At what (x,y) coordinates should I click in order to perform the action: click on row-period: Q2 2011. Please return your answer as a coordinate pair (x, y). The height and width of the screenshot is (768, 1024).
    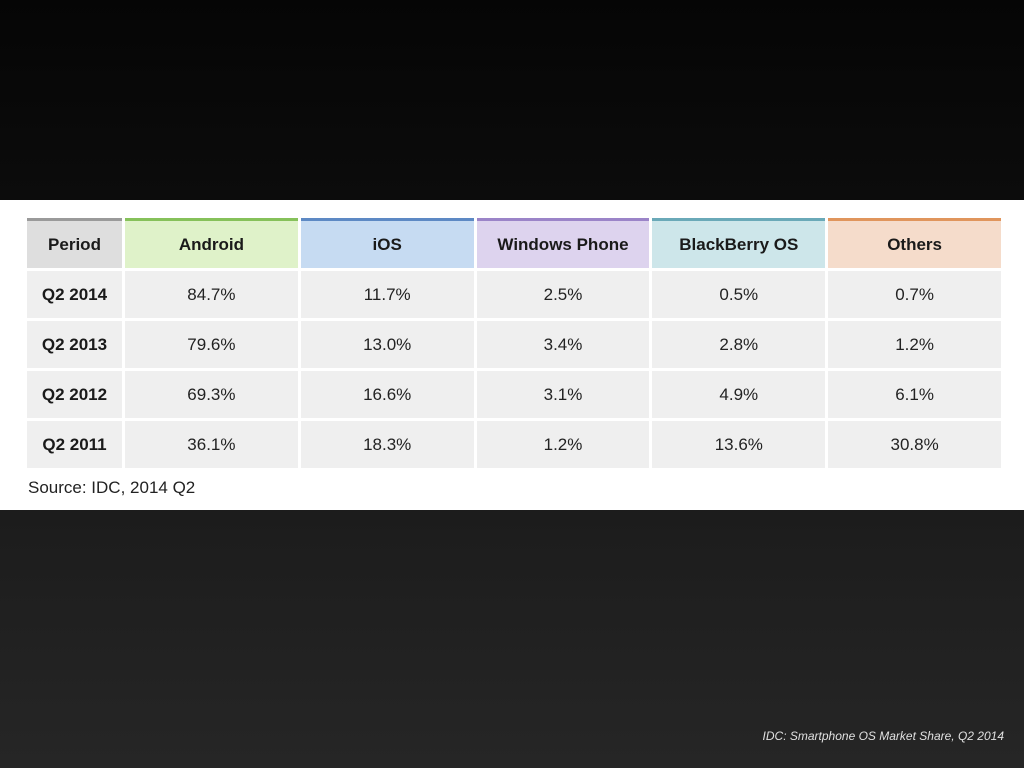
    Looking at the image, I should click on (74, 444).